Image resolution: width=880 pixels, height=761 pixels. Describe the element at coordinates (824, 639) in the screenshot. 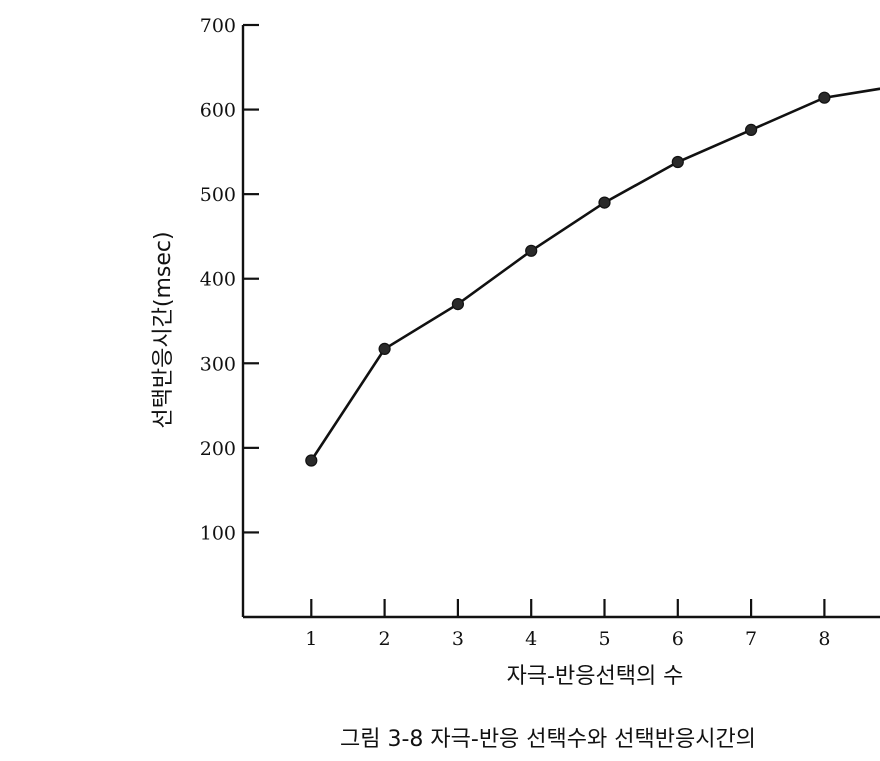

I see `x-tick-label-8: 8` at that location.